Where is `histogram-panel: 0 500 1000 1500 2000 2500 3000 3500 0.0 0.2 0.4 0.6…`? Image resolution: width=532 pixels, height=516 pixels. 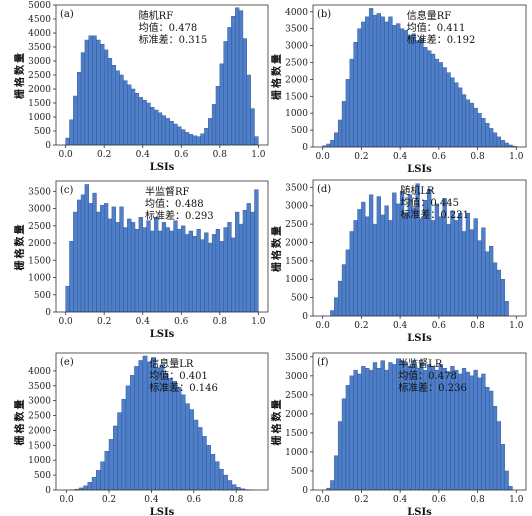
histogram-panel: 0 500 1000 1500 2000 2500 3000 3500 0.0 0.2 0.4 0.6… is located at coordinates (141, 260).